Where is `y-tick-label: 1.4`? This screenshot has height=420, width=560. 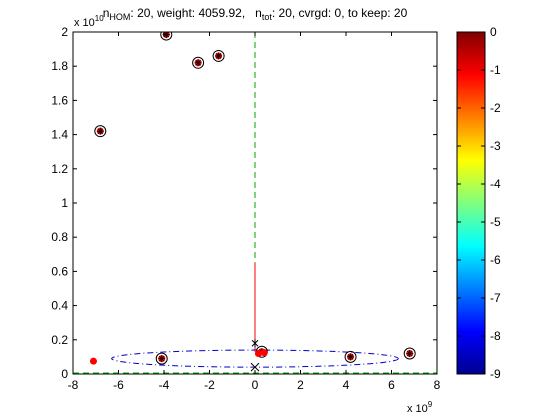 y-tick-label: 1.4 is located at coordinates (59, 135).